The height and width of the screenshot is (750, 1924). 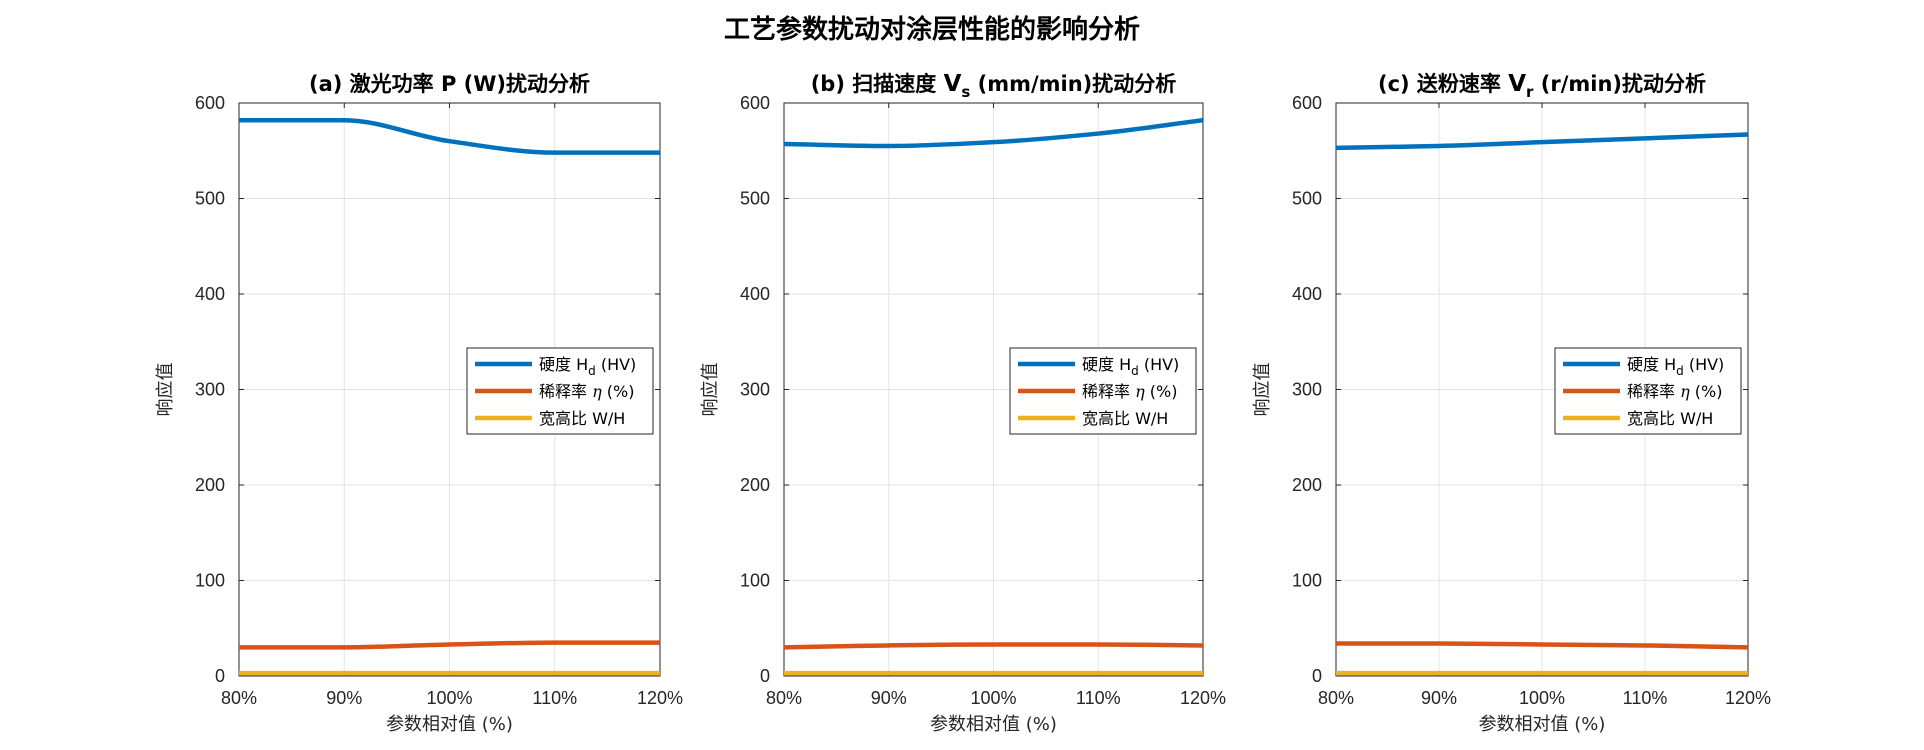 What do you see at coordinates (932, 29) in the screenshot?
I see `figure-title: 工艺参数扰动对涂层性能的影响分析` at bounding box center [932, 29].